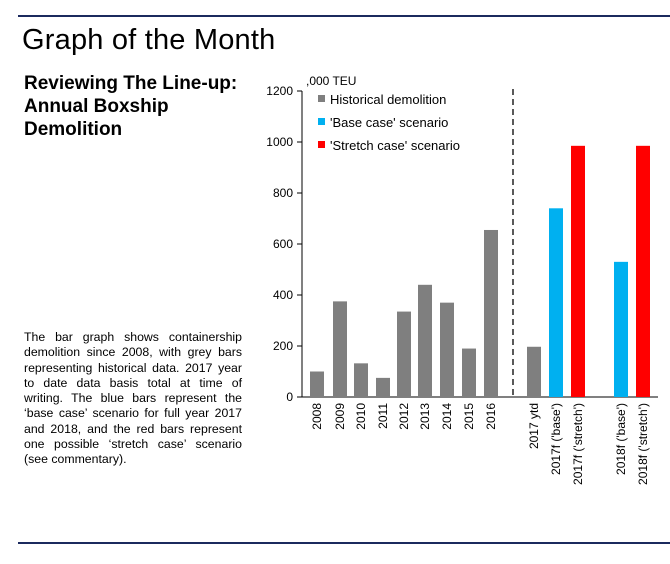  What do you see at coordinates (447, 416) in the screenshot?
I see `x-tick-label: 2014` at bounding box center [447, 416].